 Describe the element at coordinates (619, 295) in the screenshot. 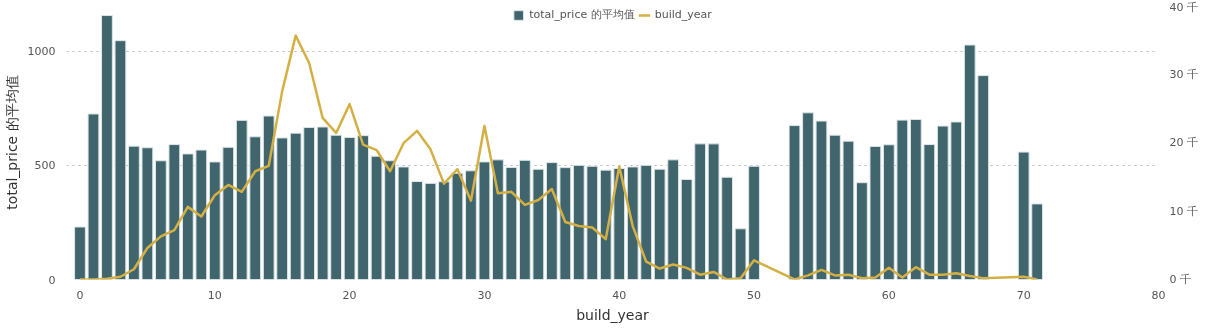

I see `x-tick-label: 40` at that location.